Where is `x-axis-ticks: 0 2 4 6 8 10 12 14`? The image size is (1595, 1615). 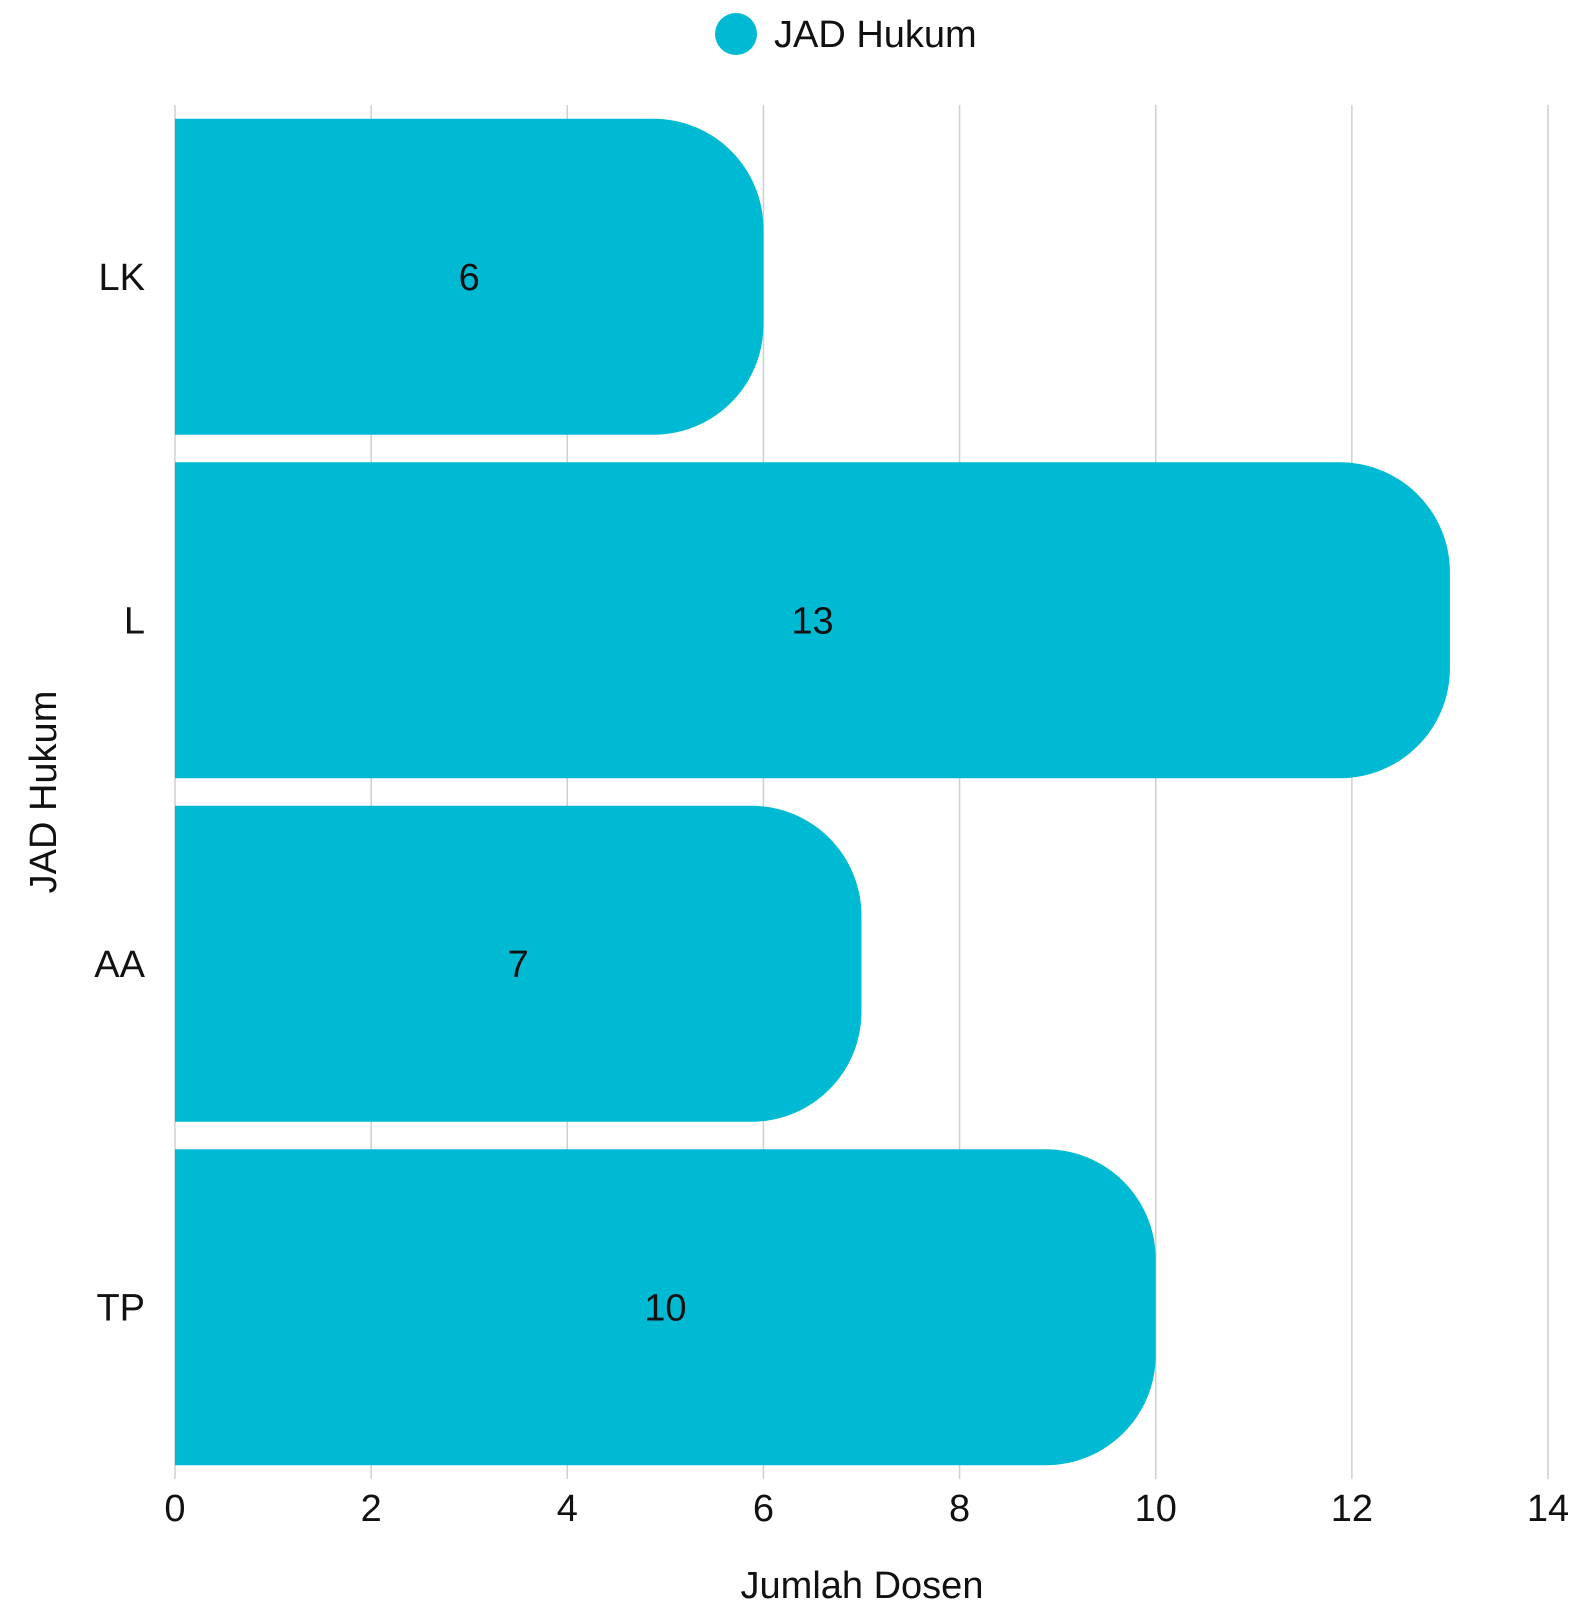 x-axis-ticks: 0 2 4 6 8 10 12 14 is located at coordinates (866, 1509).